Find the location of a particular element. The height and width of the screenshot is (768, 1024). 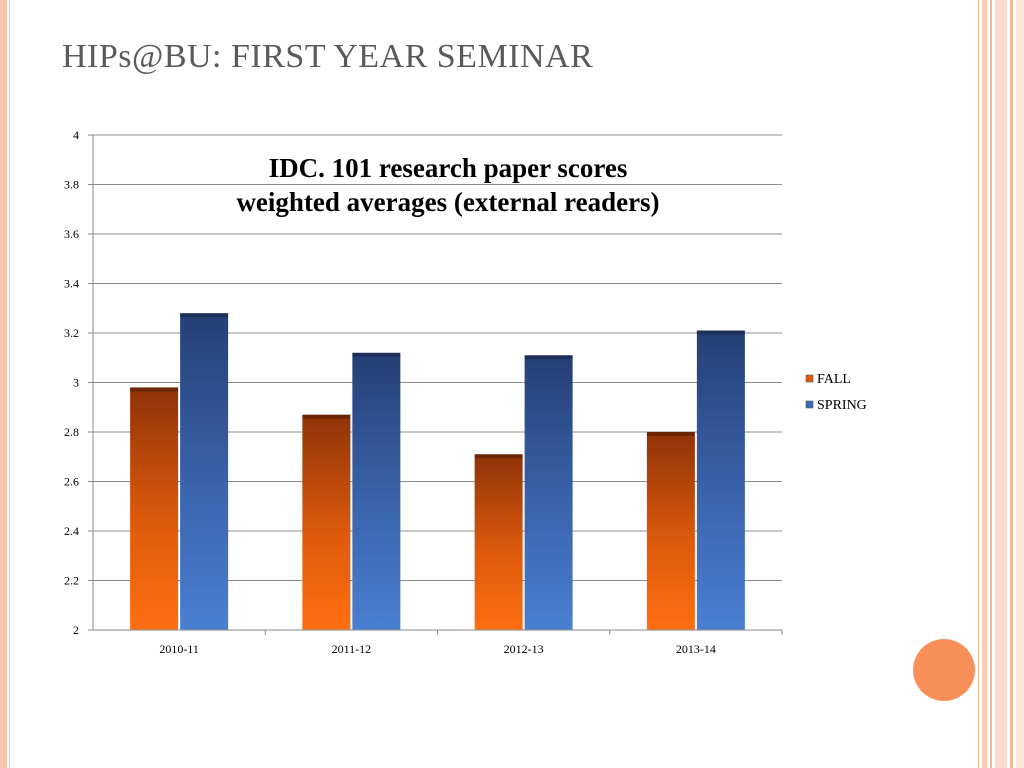

left-border-stripe is located at coordinates (3, 384).